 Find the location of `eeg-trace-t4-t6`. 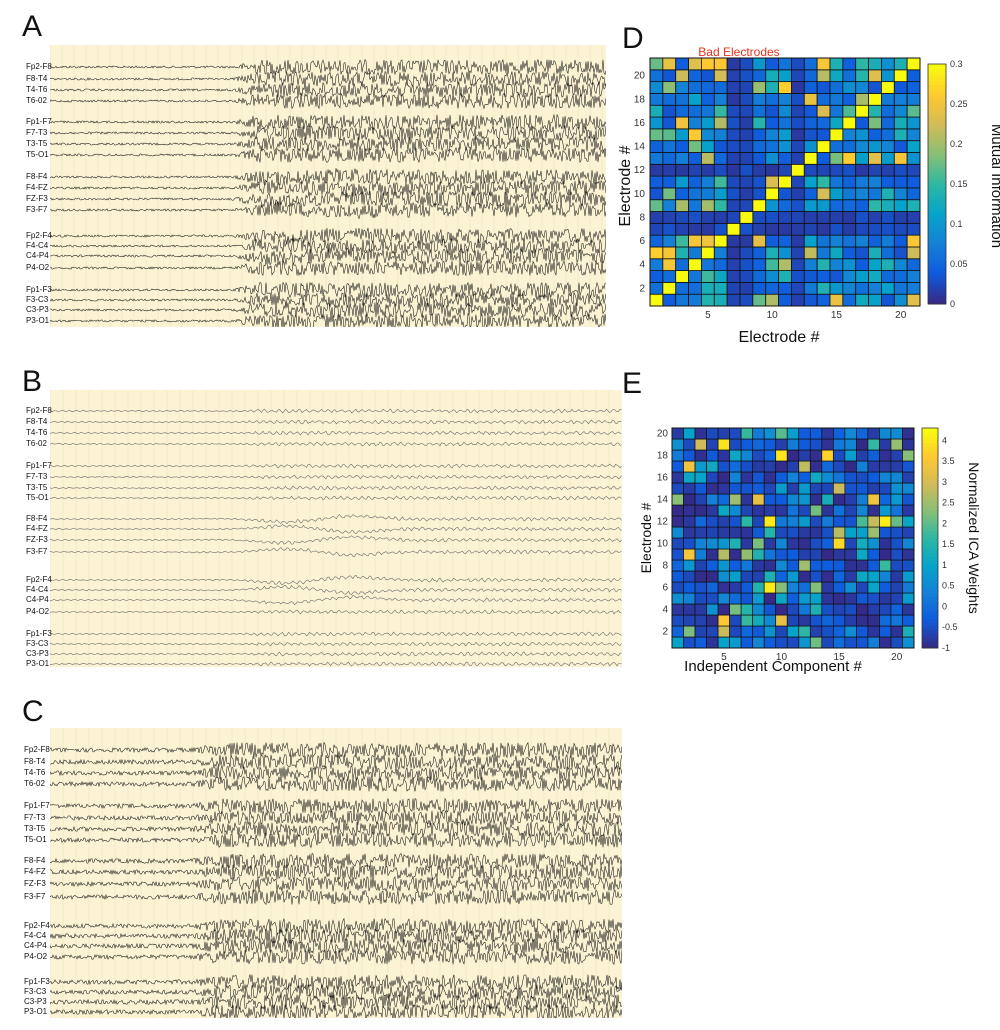

eeg-trace-t4-t6 is located at coordinates (336, 773).